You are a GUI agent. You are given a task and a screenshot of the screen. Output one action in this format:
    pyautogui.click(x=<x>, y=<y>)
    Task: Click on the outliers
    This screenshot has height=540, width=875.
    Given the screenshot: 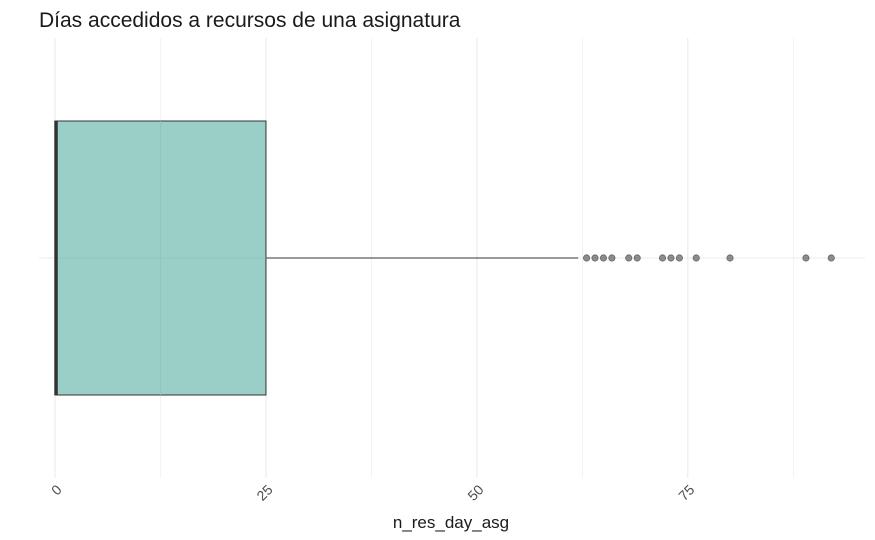 What is the action you would take?
    pyautogui.click(x=708, y=258)
    